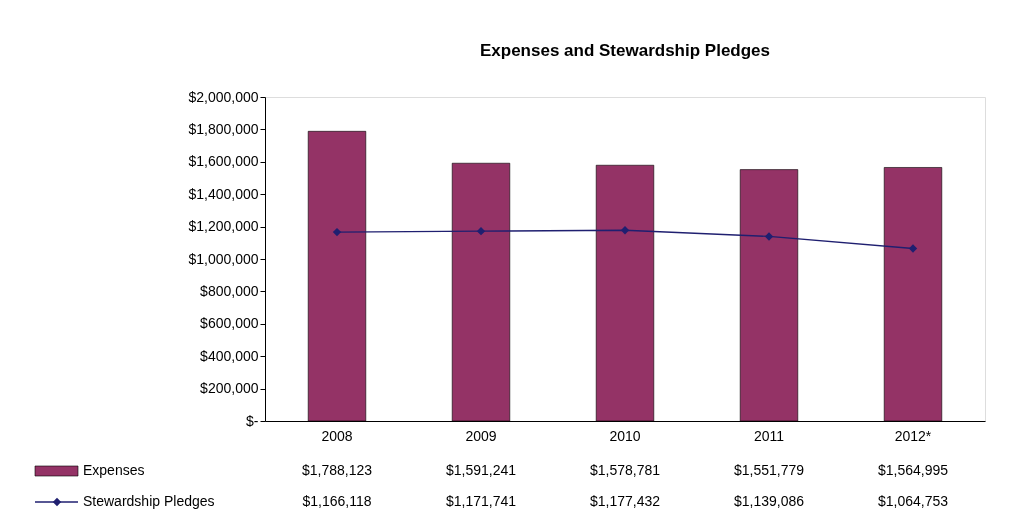 The image size is (1015, 529). What do you see at coordinates (229, 355) in the screenshot?
I see `y-tick-label: $400,000` at bounding box center [229, 355].